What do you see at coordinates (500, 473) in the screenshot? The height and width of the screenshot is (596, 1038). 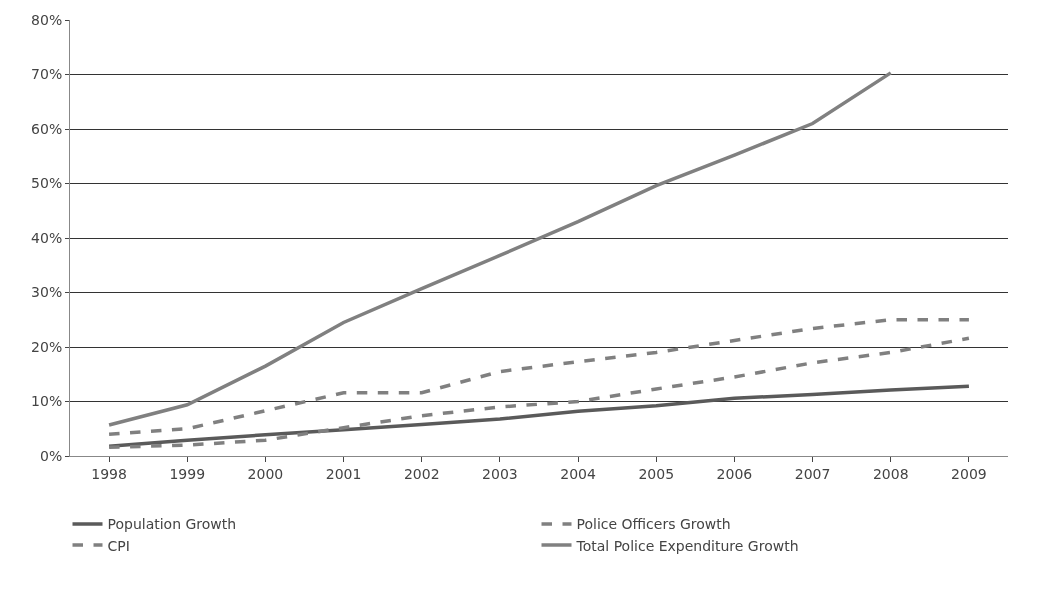 I see `x-tick-label: 2003` at bounding box center [500, 473].